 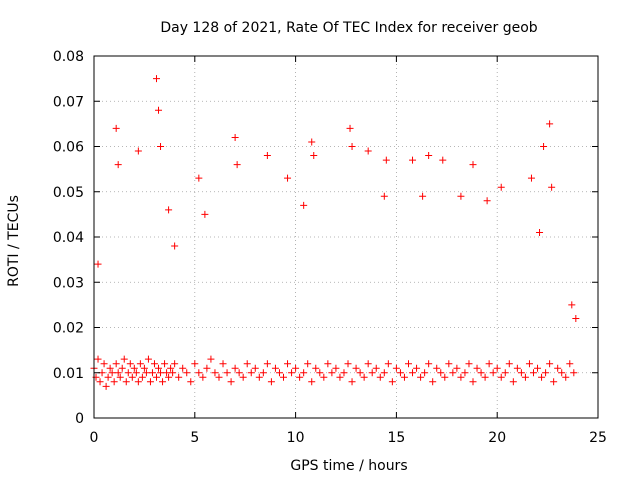 I want to click on y-tick-label: 0.06, so click(x=68, y=148).